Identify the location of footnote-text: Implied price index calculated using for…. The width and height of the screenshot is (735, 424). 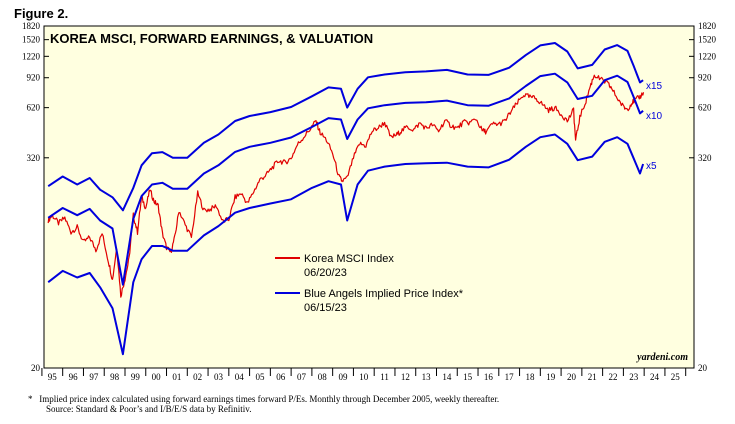
(269, 399).